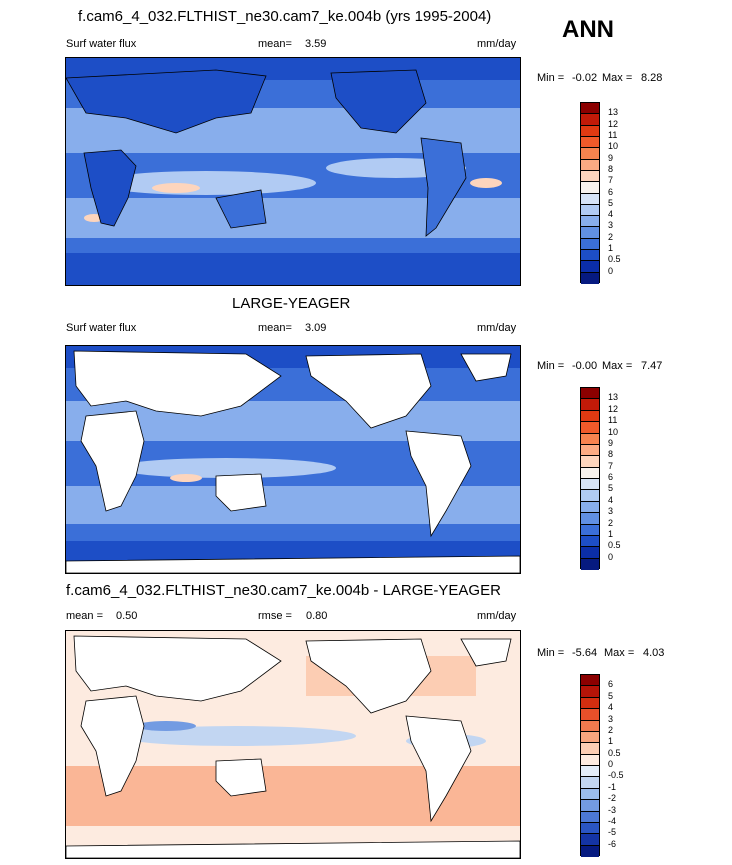 This screenshot has height=865, width=732. I want to click on panel3-units: mm/day, so click(497, 616).